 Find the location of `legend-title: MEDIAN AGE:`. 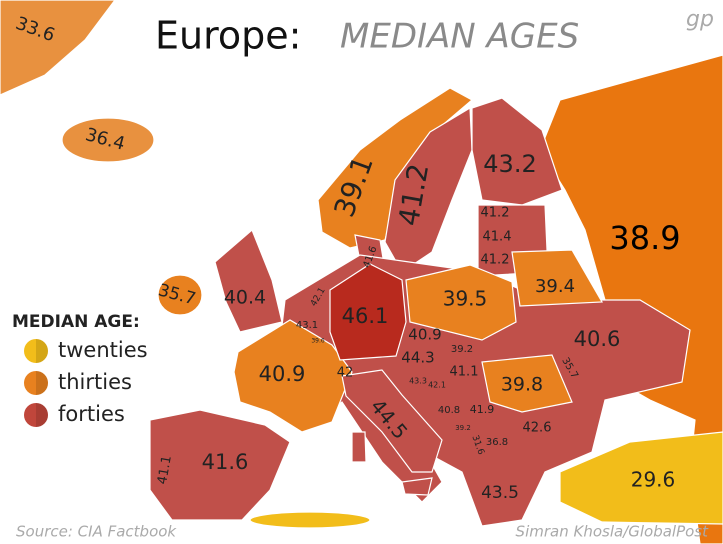

legend-title: MEDIAN AGE: is located at coordinates (76, 322).